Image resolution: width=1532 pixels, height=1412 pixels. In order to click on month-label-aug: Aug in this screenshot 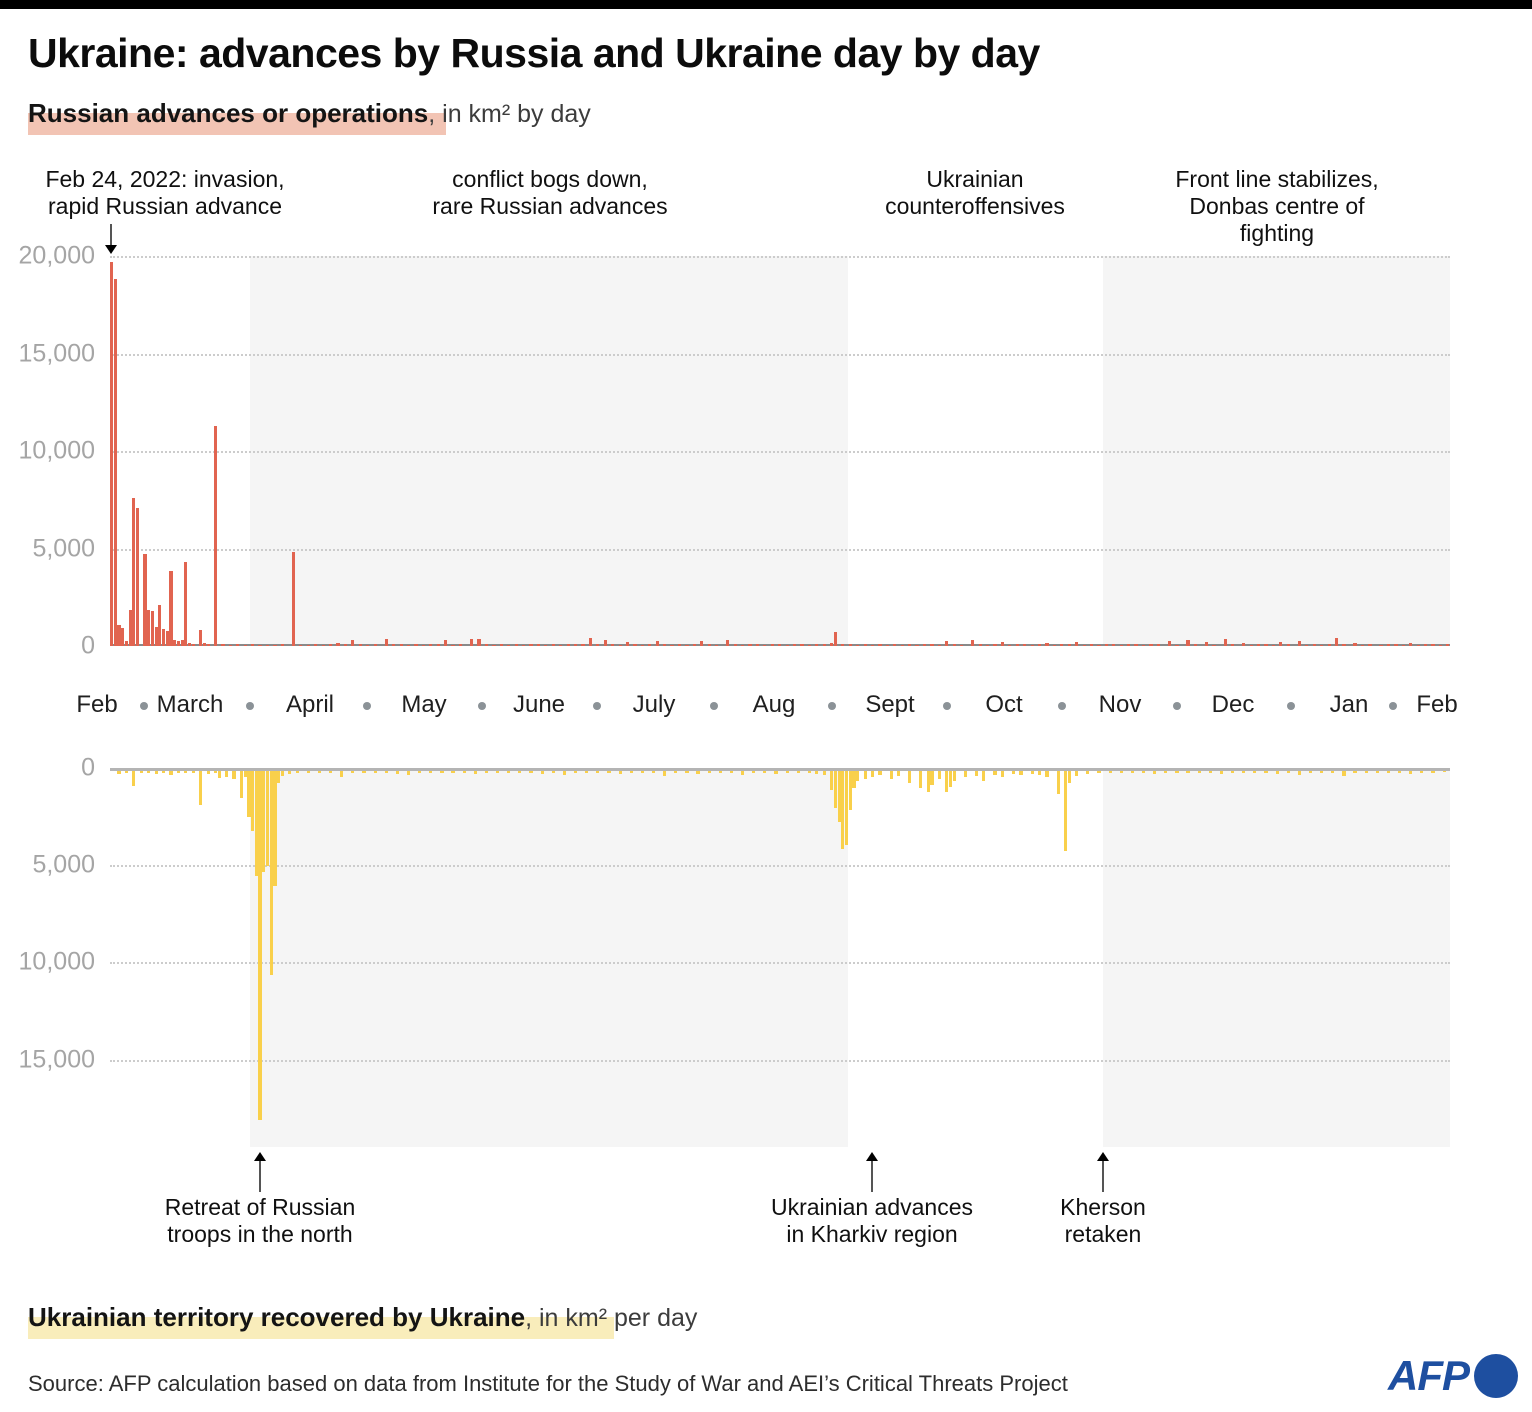, I will do `click(774, 704)`.